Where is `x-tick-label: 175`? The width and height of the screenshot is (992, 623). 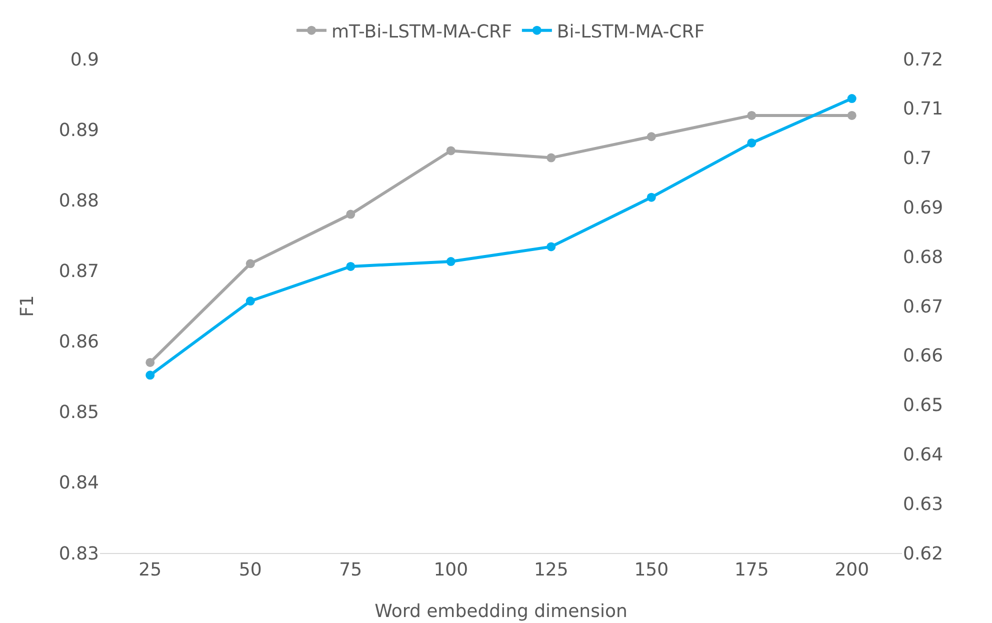 x-tick-label: 175 is located at coordinates (751, 570).